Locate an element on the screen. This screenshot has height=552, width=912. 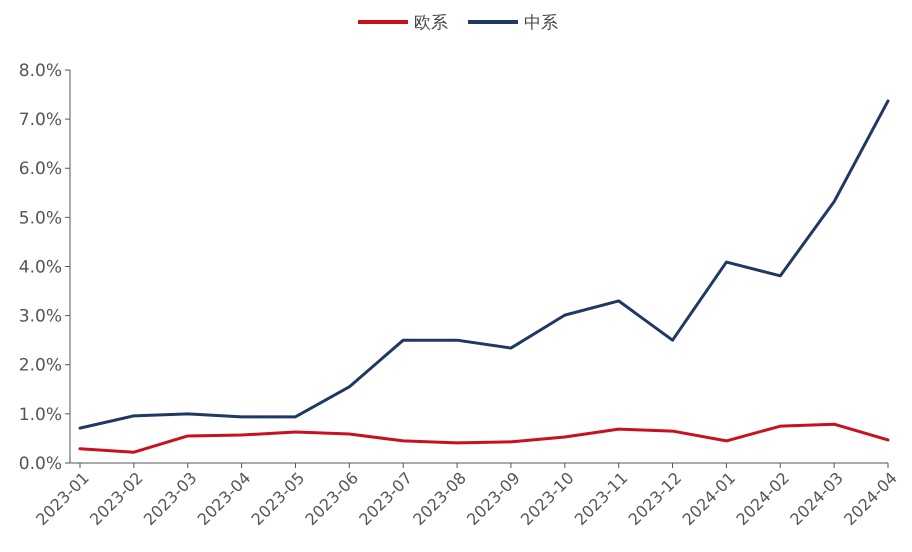
legend-label: 中系 is located at coordinates (541, 22).